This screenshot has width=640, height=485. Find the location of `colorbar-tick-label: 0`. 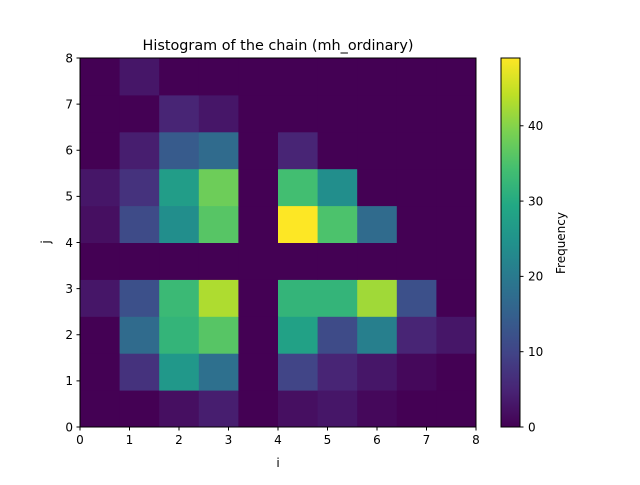

colorbar-tick-label: 0 is located at coordinates (532, 427).